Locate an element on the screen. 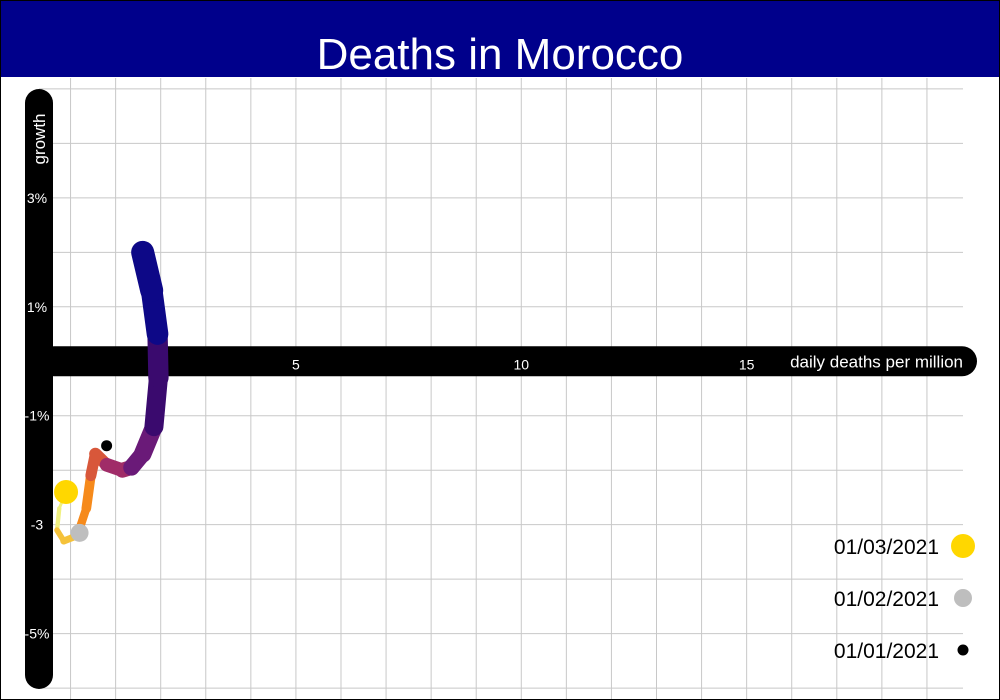 This screenshot has width=1000, height=700. x-tick-label: 10 is located at coordinates (521, 364).